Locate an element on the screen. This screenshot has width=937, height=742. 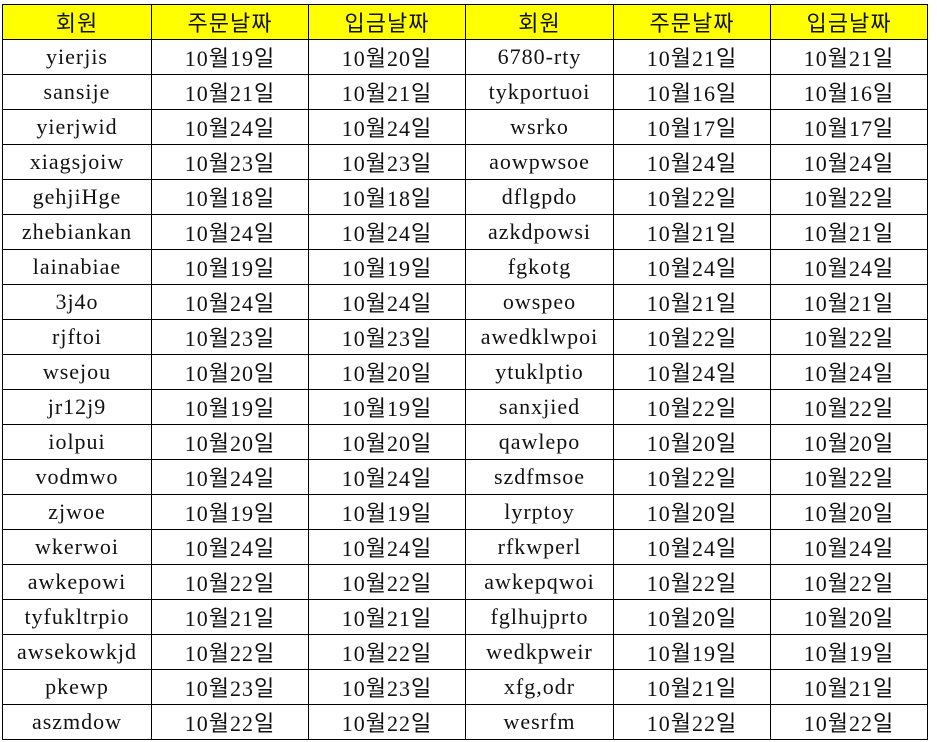
member-cell: lainabiae is located at coordinates (77, 267).